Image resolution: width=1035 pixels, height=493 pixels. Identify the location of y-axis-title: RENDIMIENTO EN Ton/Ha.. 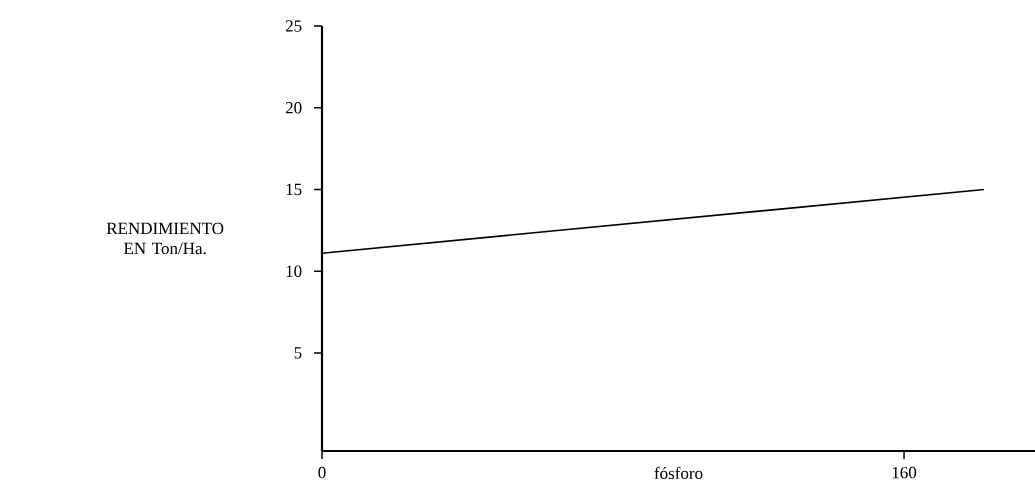
(165, 238).